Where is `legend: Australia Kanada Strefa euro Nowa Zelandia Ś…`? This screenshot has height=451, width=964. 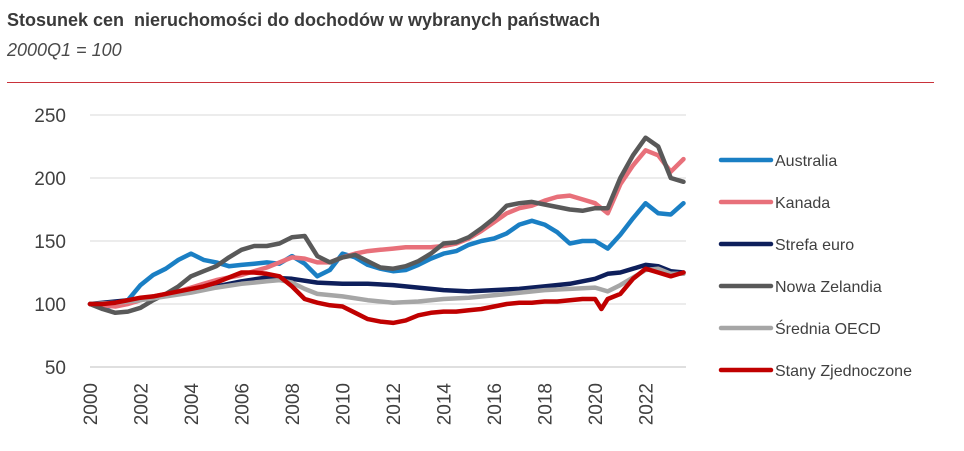 legend: Australia Kanada Strefa euro Nowa Zelandia Ś… is located at coordinates (815, 266).